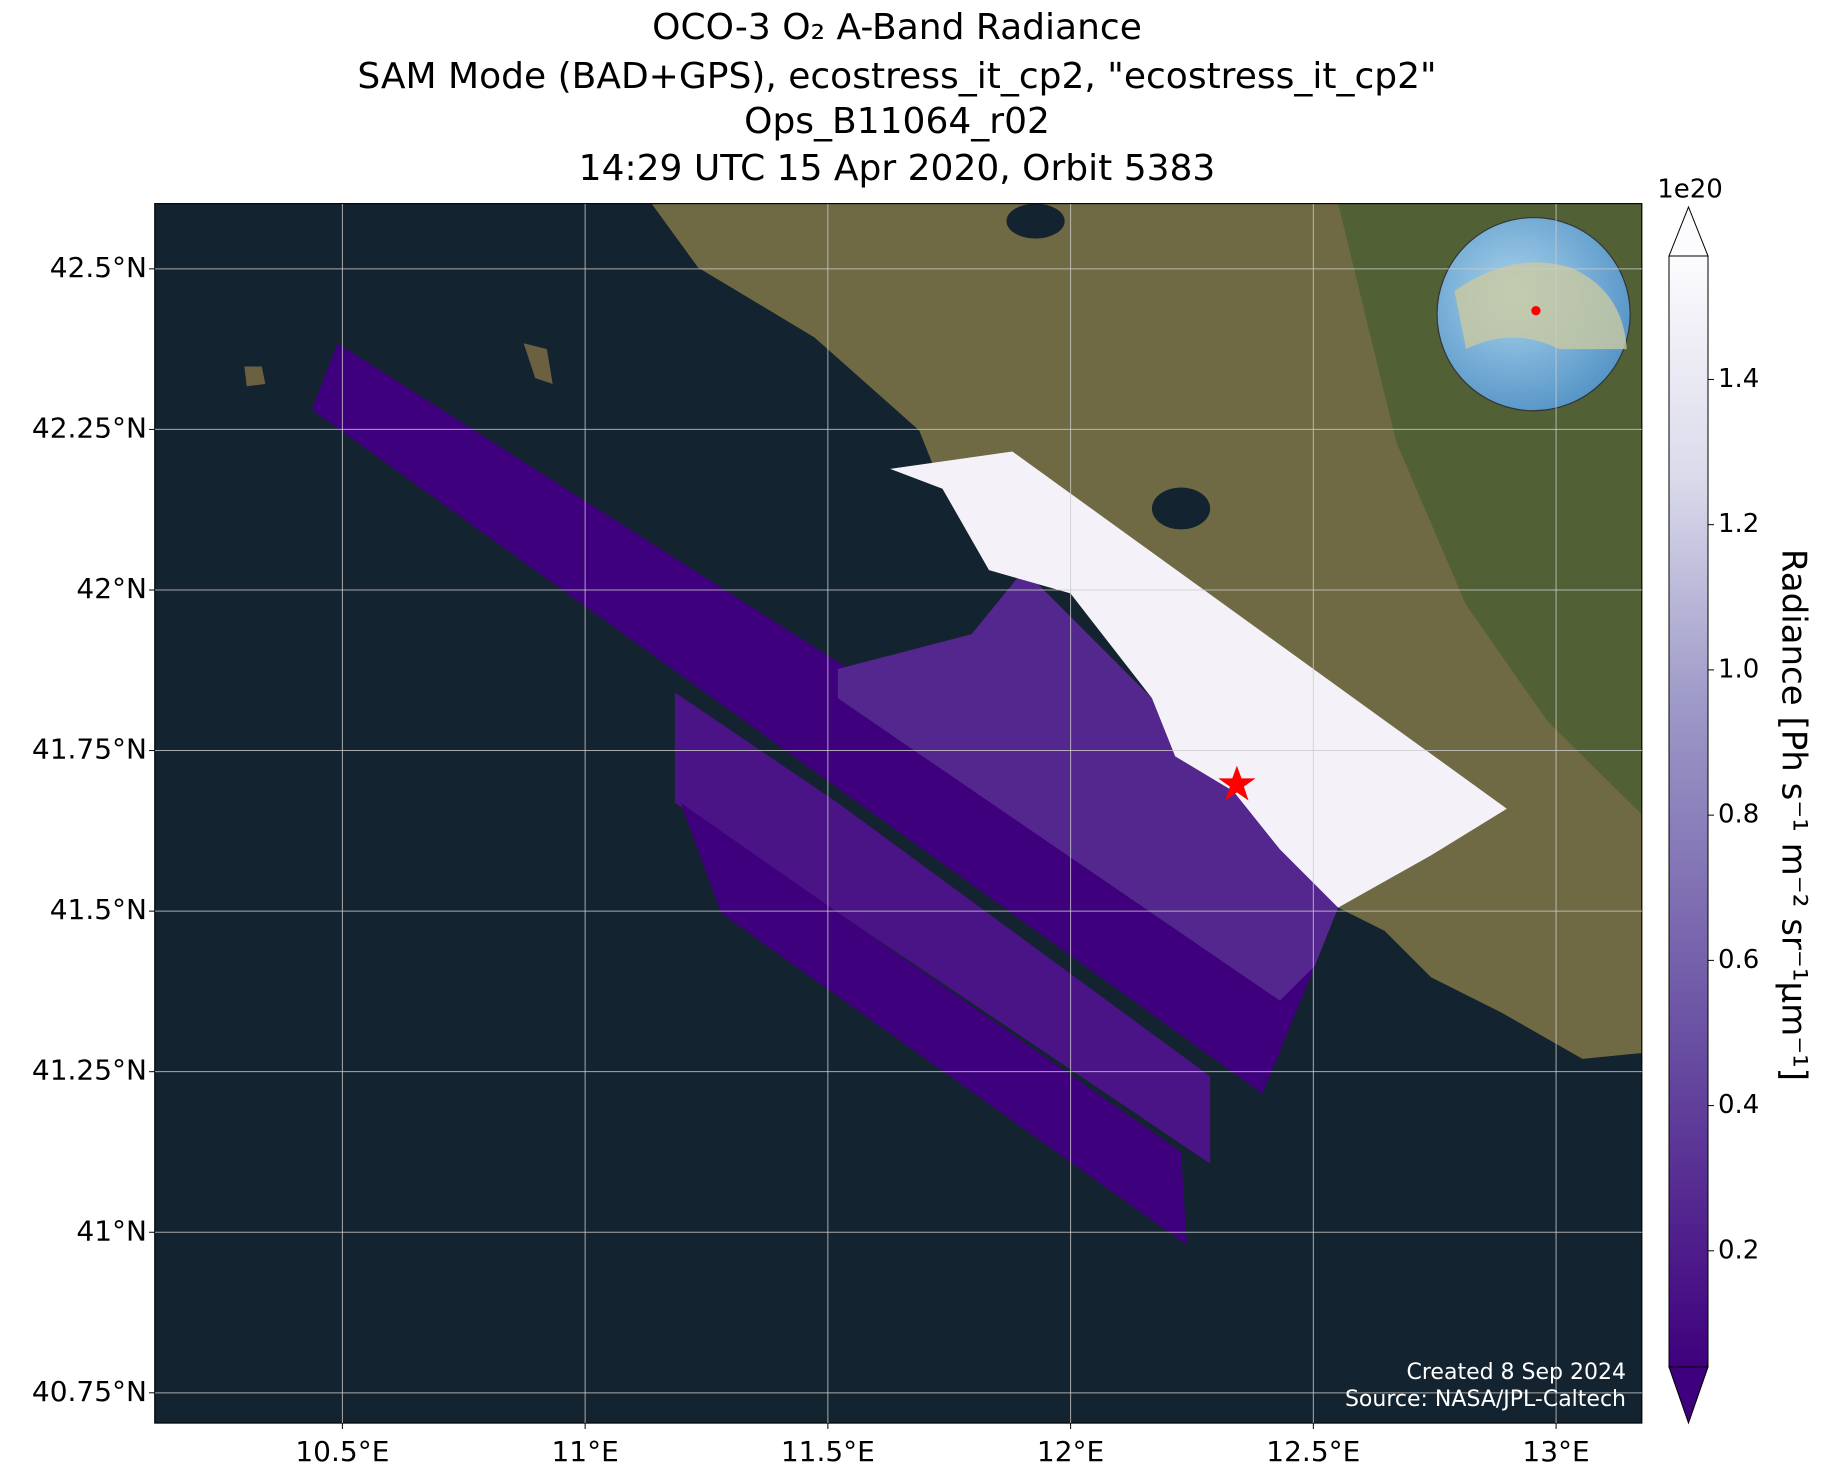  Describe the element at coordinates (1555, 1451) in the screenshot. I see `x-tick-label: 13°E` at that location.